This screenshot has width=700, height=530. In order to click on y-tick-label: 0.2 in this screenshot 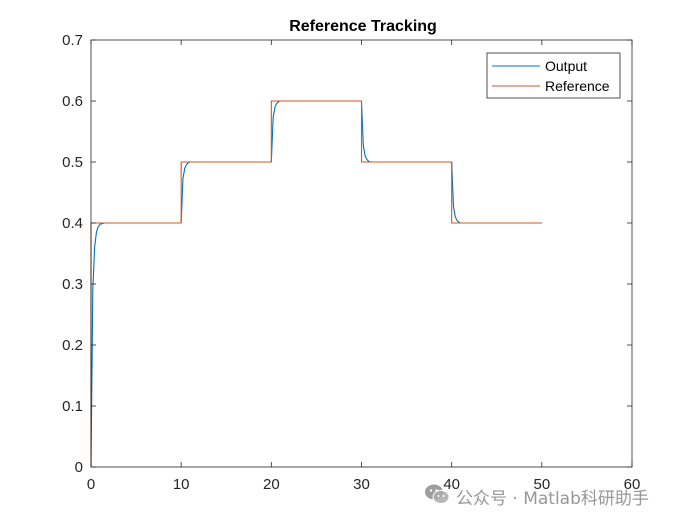, I will do `click(72, 345)`.